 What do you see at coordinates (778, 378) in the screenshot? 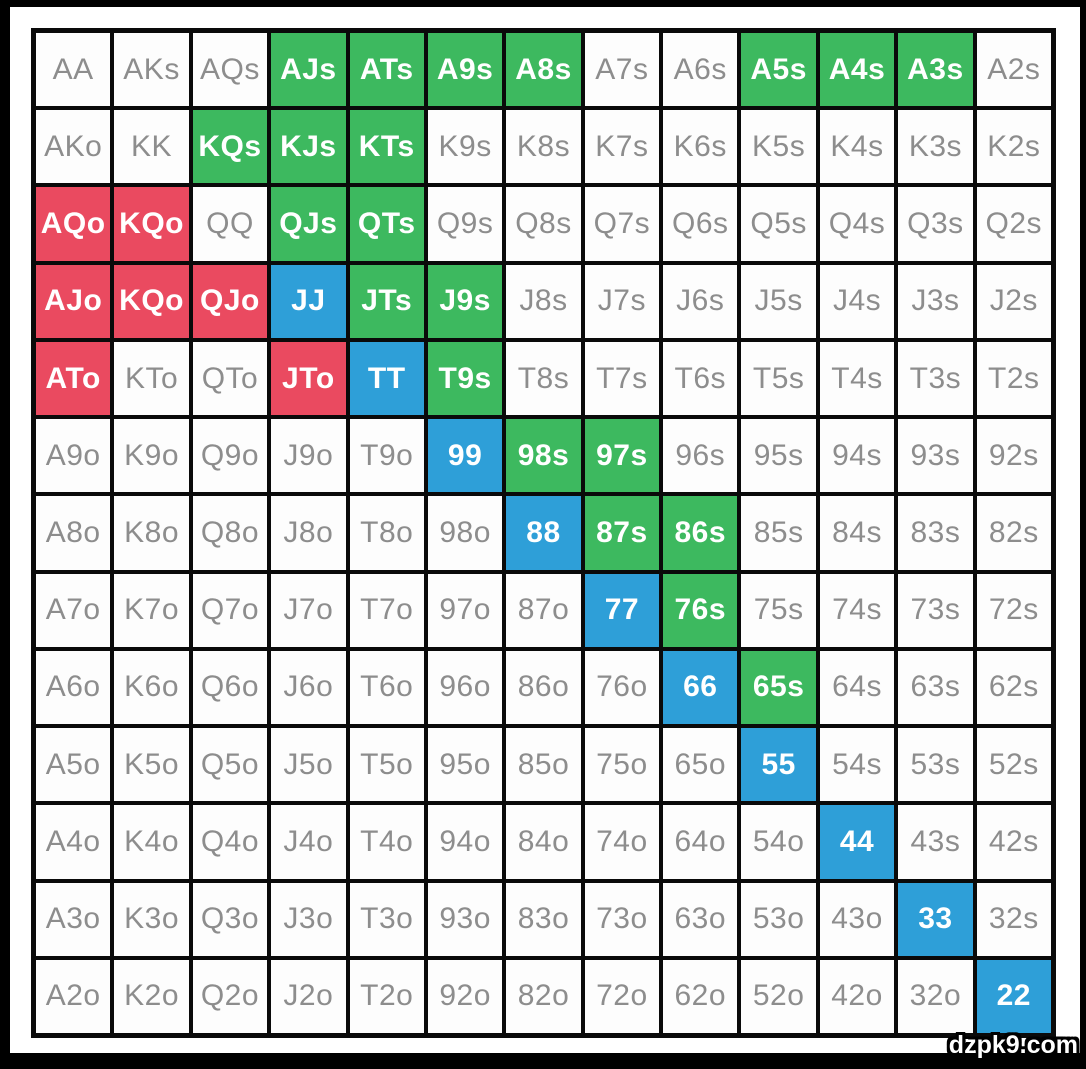
I see `hand-cell: T5s` at bounding box center [778, 378].